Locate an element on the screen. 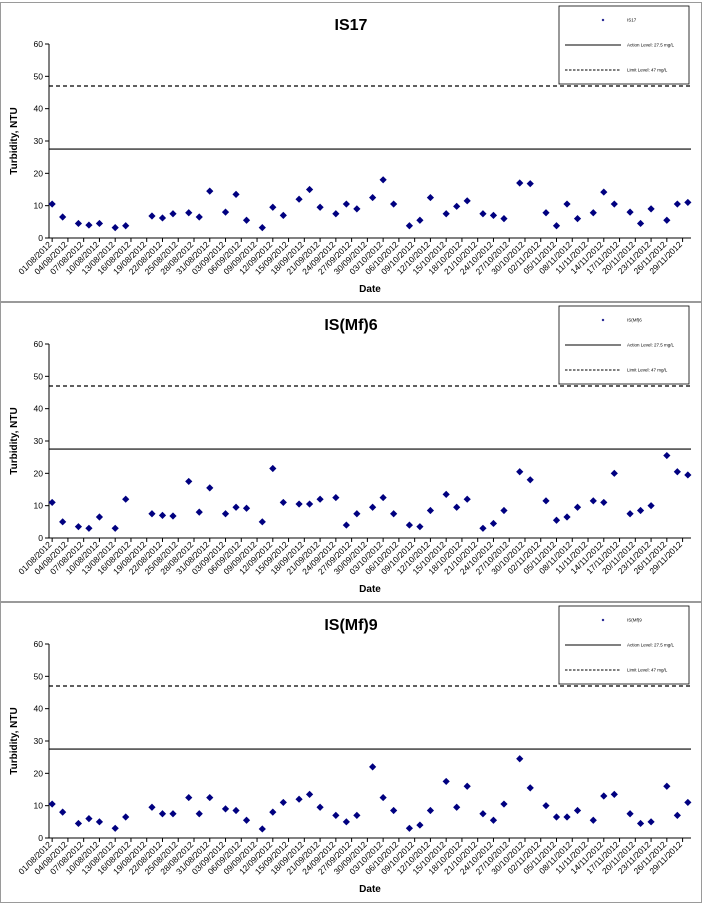 Image resolution: width=704 pixels, height=905 pixels. chart-title: IS(Mf)9 is located at coordinates (350, 625).